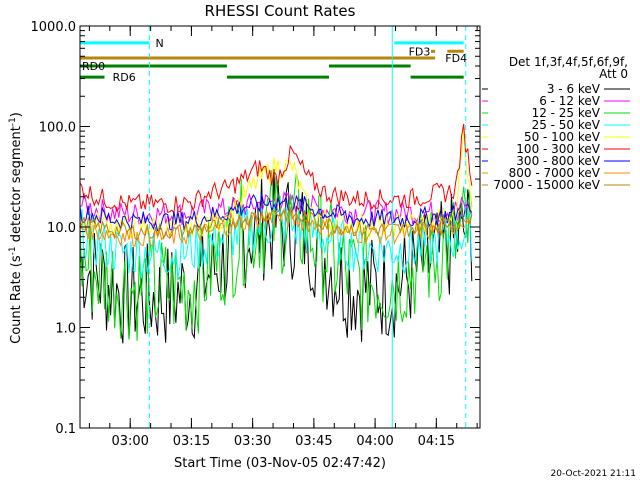 The width and height of the screenshot is (640, 480). What do you see at coordinates (65, 329) in the screenshot?
I see `y-tick-label: 1.0` at bounding box center [65, 329].